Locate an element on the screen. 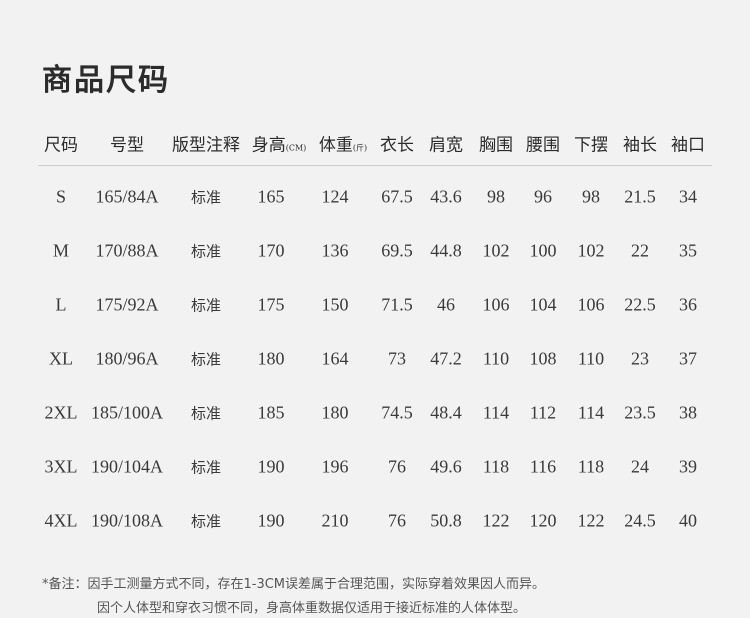 This screenshot has width=750, height=618. column-header-label: 尺码 is located at coordinates (61, 145).